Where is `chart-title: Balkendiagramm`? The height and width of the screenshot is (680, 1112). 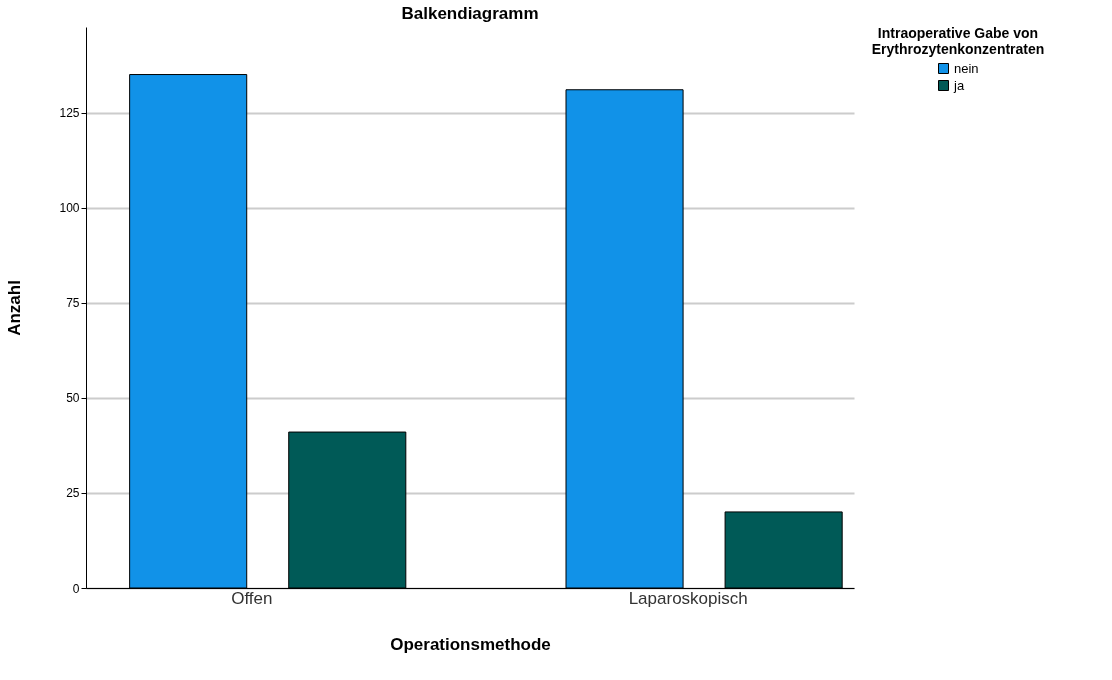
chart-title: Balkendiagramm is located at coordinates (470, 13).